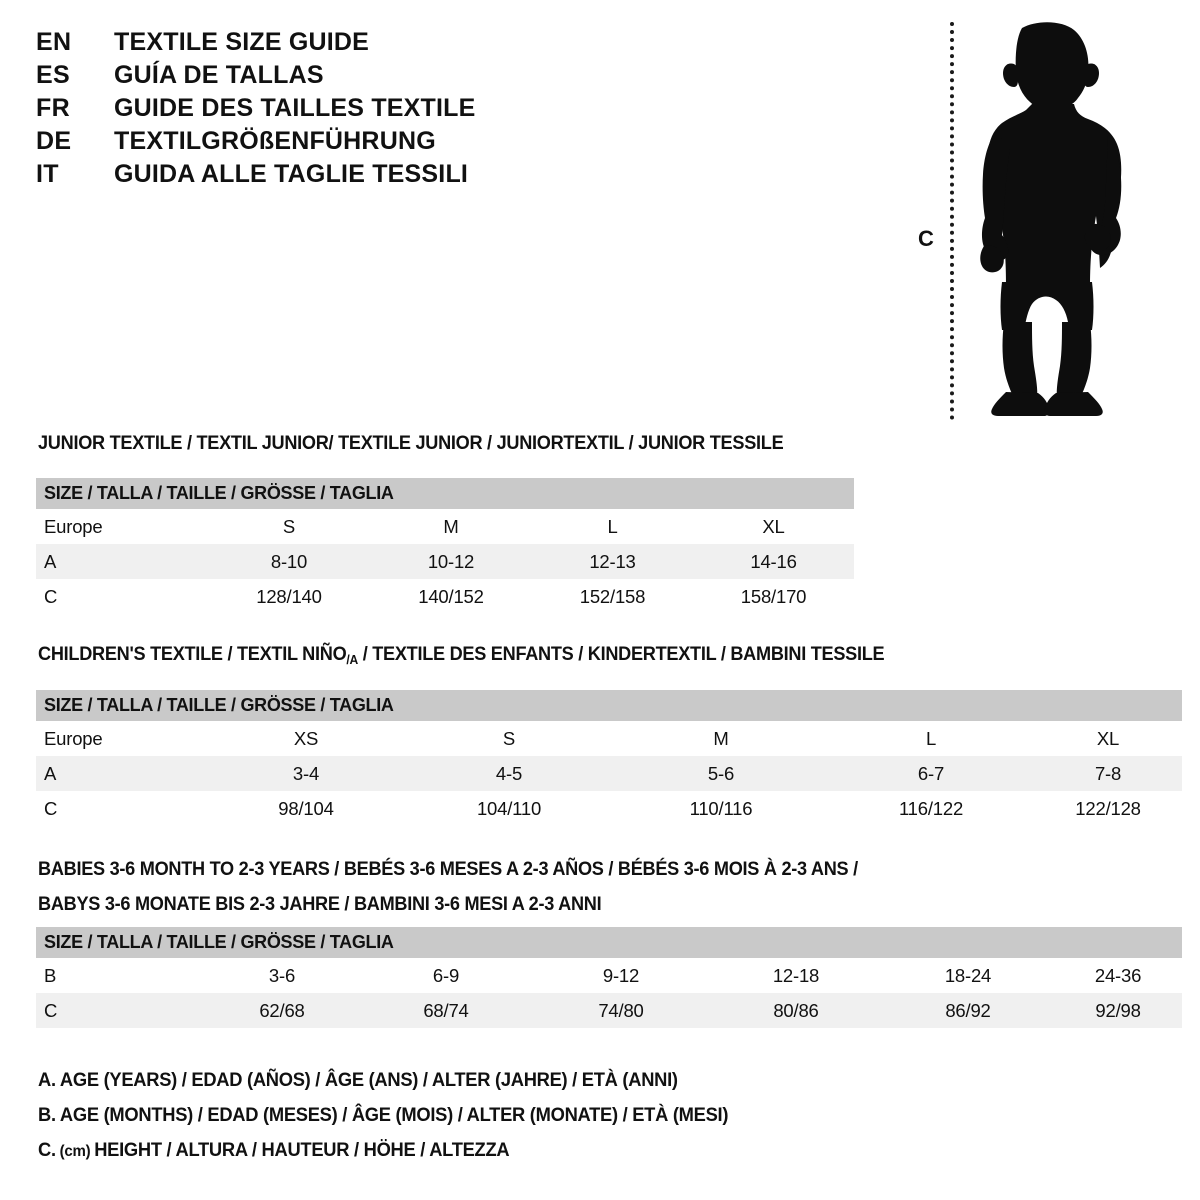  What do you see at coordinates (122, 596) in the screenshot?
I see `junior-row-c-label: C` at bounding box center [122, 596].